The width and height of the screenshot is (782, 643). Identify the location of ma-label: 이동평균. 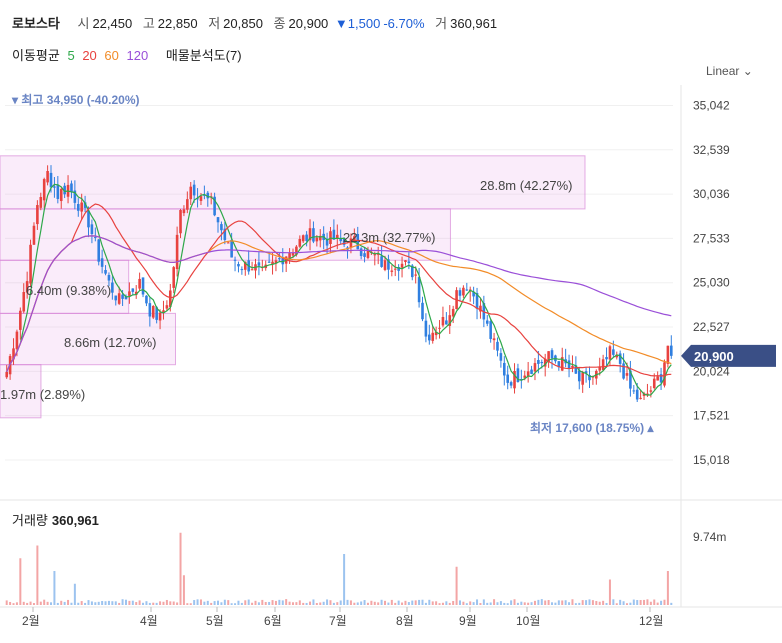
(36, 55).